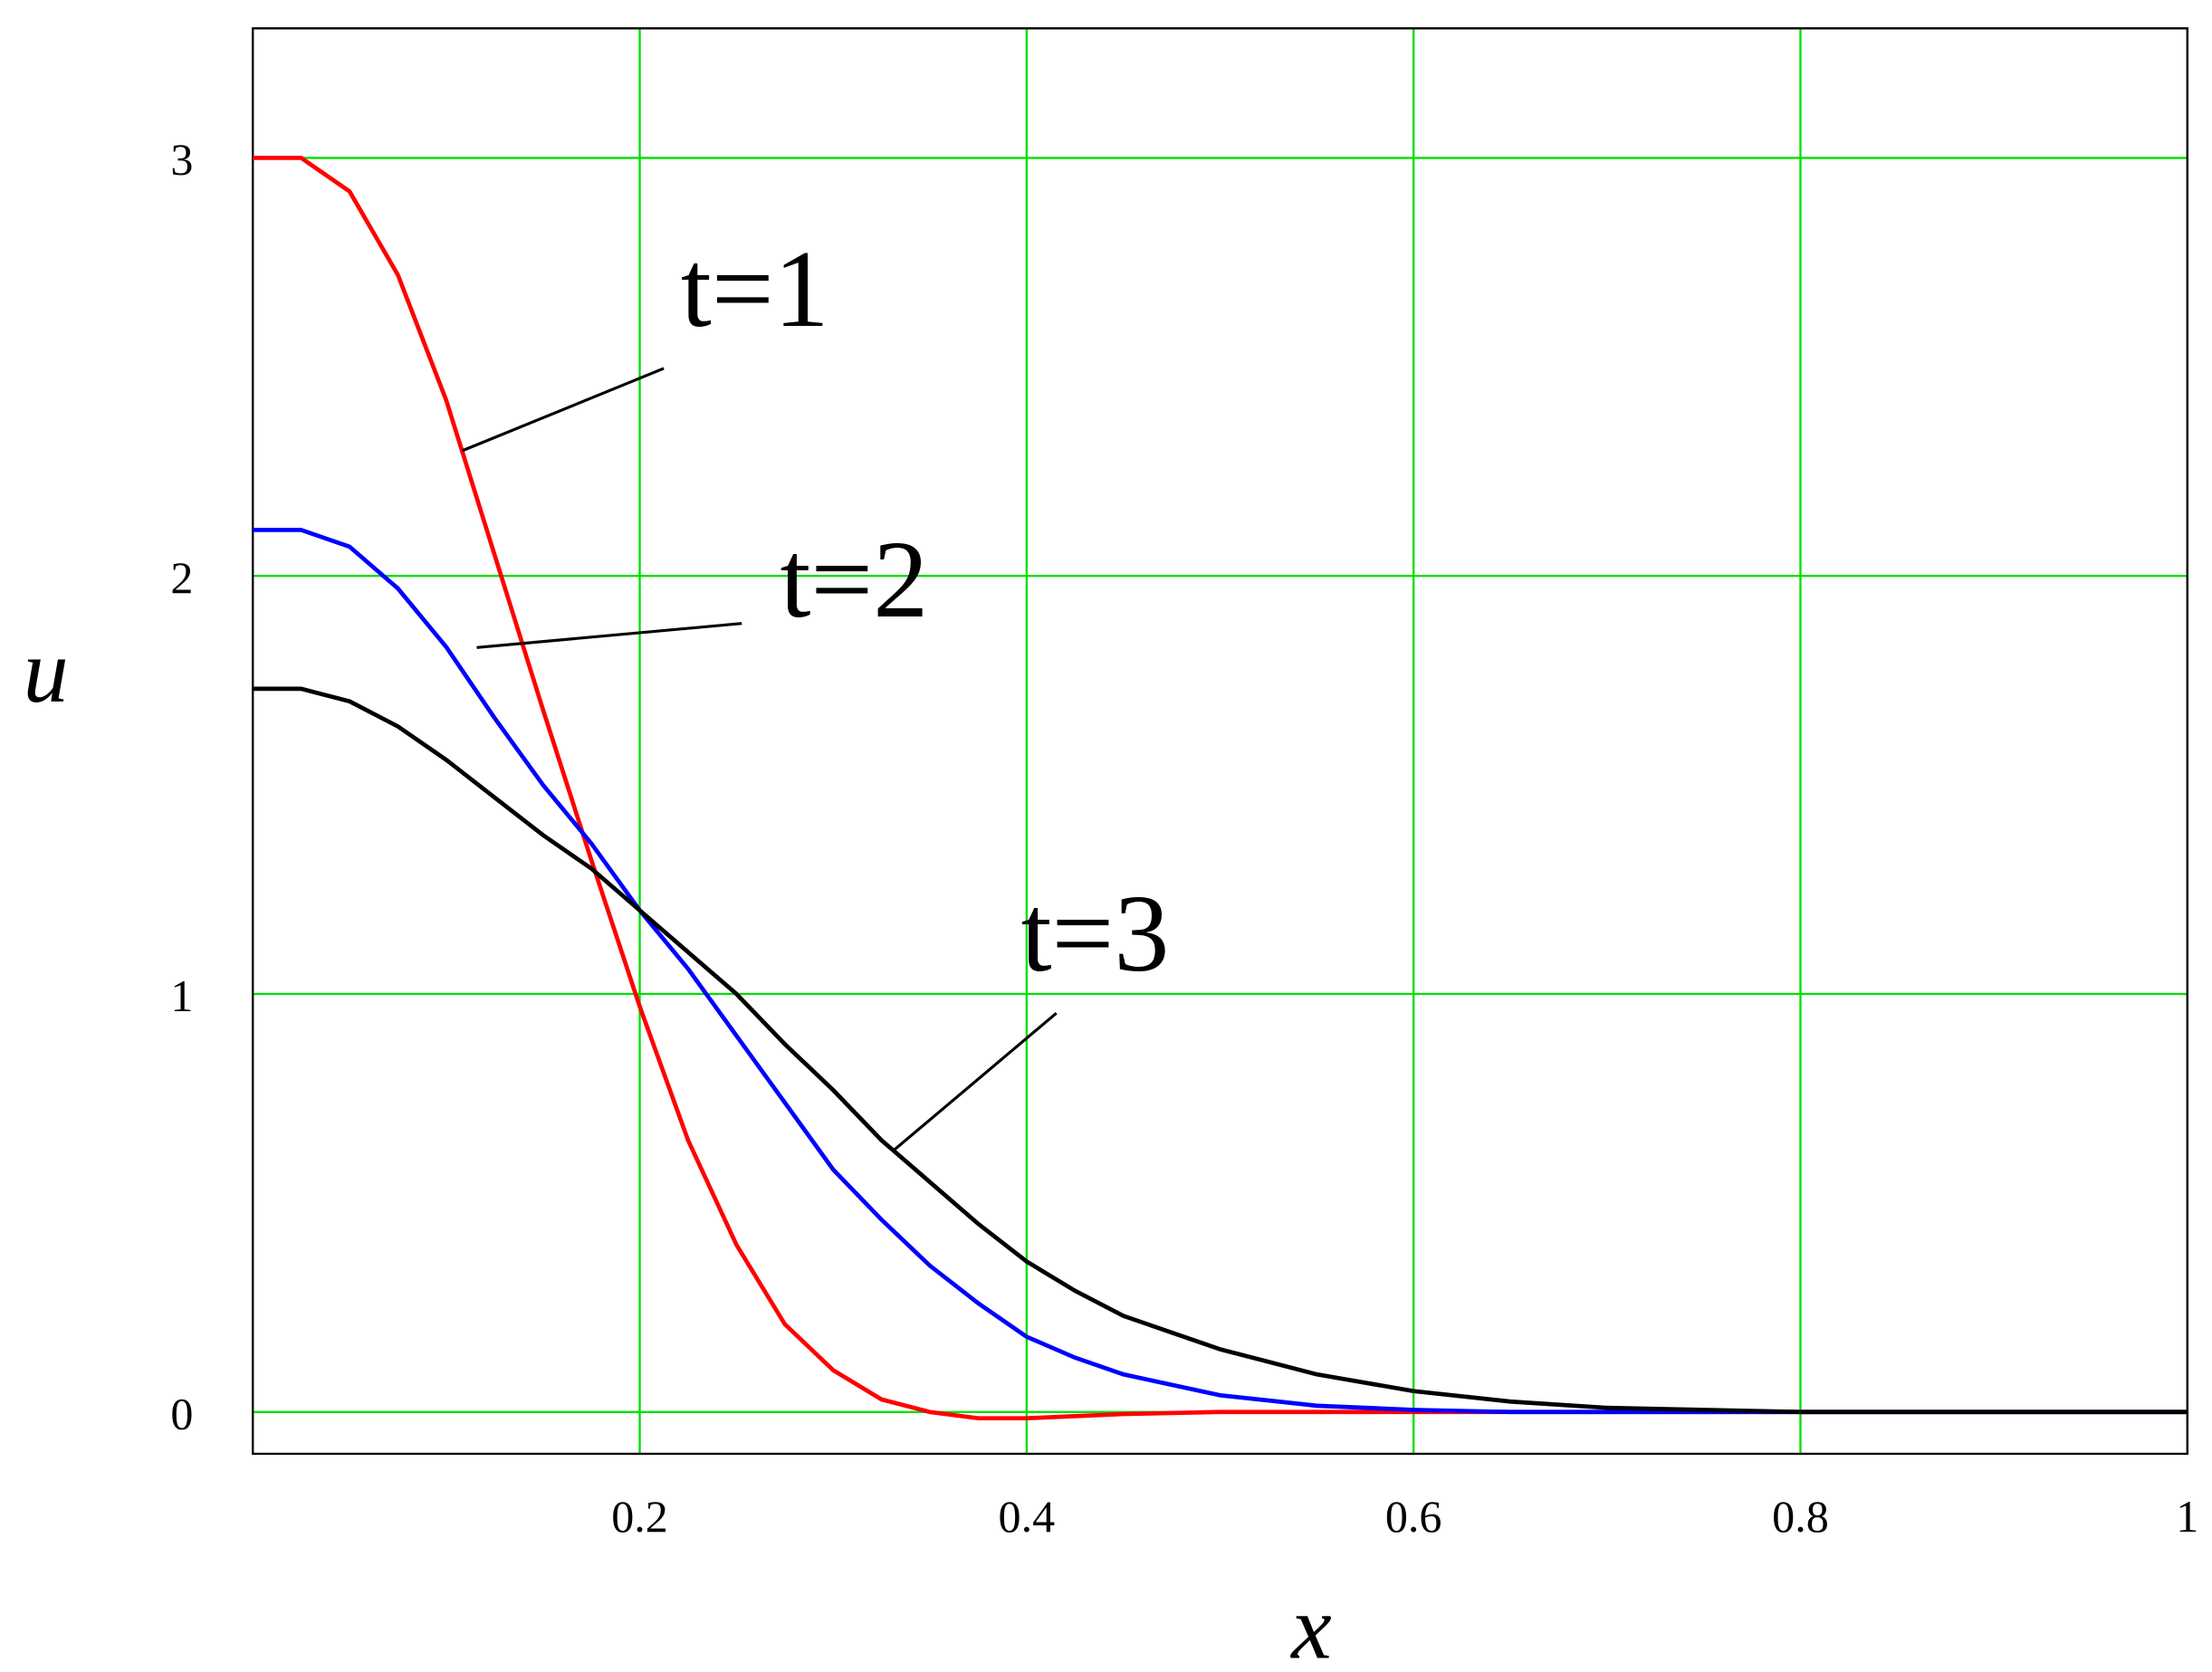 This screenshot has height=1672, width=2212. What do you see at coordinates (181, 1414) in the screenshot?
I see `y-tick-label: 0` at bounding box center [181, 1414].